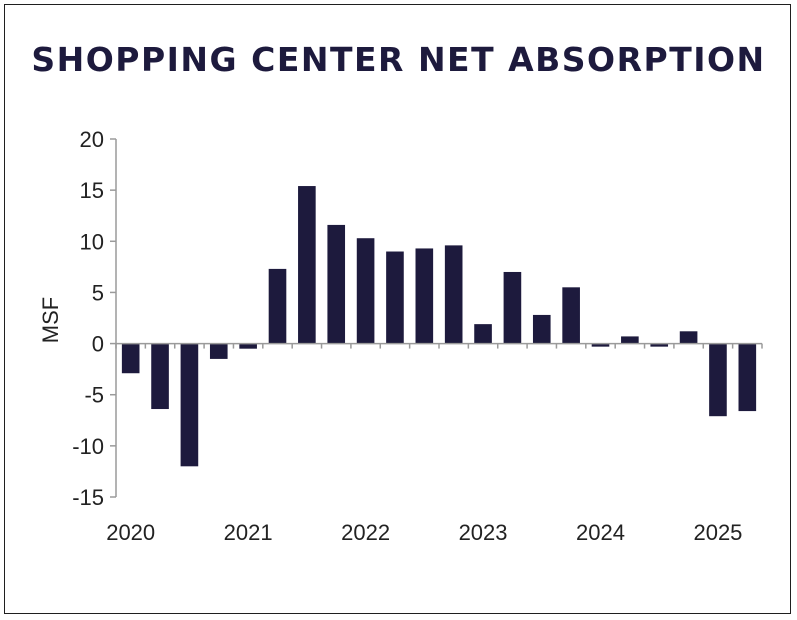 The width and height of the screenshot is (797, 620). What do you see at coordinates (98, 292) in the screenshot?
I see `y-tick-label: 5` at bounding box center [98, 292].